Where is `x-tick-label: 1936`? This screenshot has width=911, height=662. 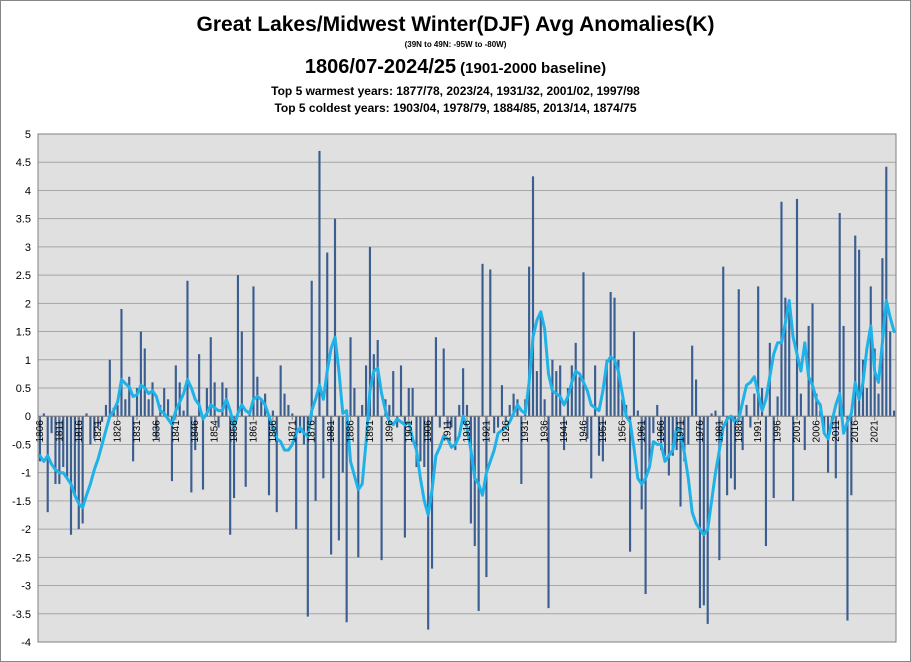 x-tick-label: 1936 is located at coordinates (545, 431).